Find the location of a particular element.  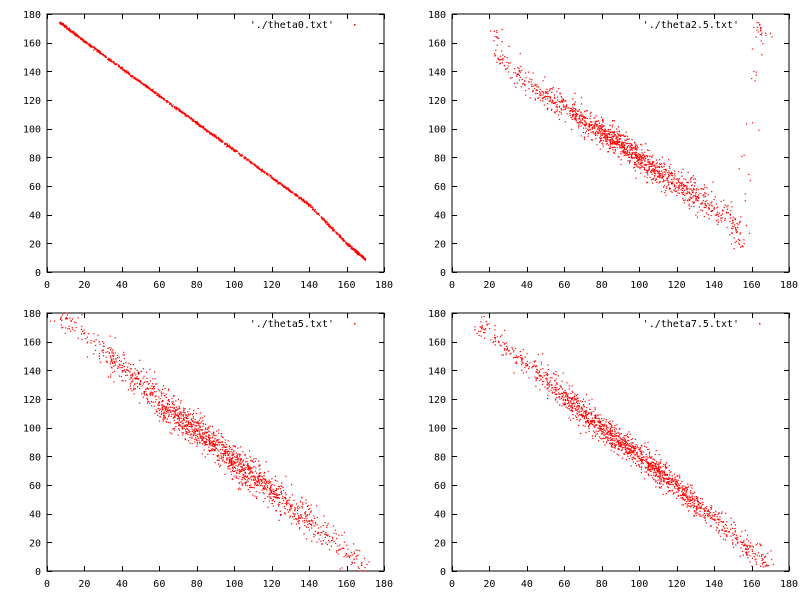

x-tick-label: 120 is located at coordinates (272, 584).